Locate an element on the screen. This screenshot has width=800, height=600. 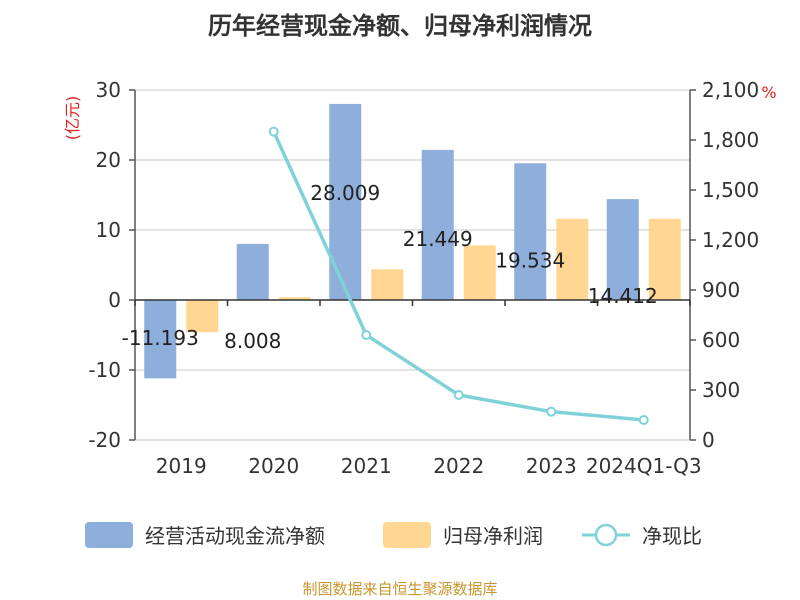
legend-item-cashflow: 经营活动现金流净额 is located at coordinates (205, 535).